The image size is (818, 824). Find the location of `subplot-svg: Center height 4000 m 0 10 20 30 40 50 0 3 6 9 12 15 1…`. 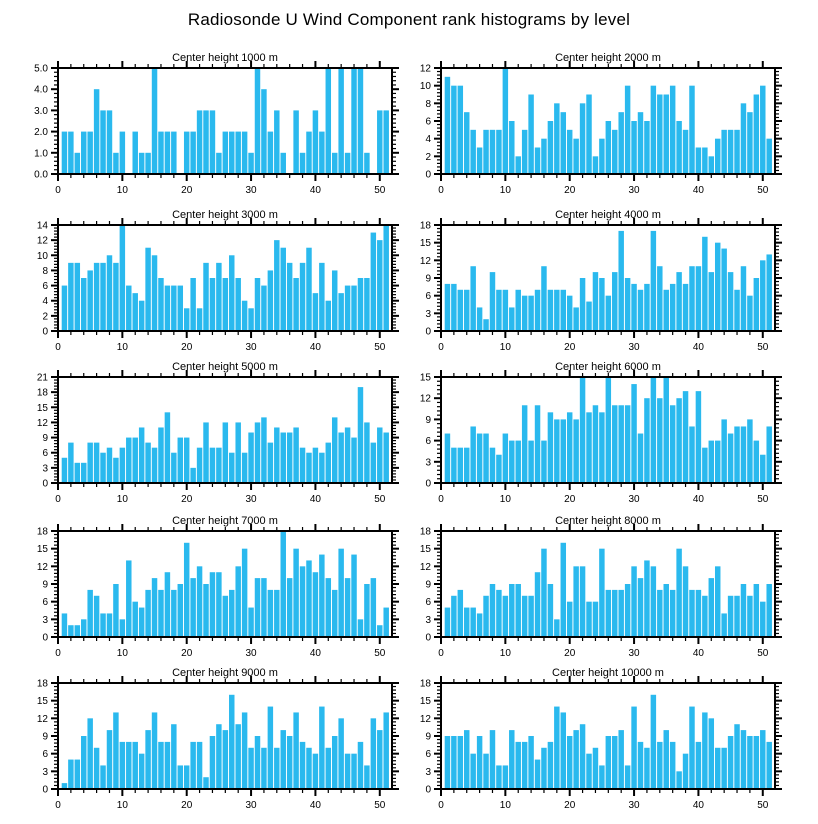

subplot-svg: Center height 4000 m 0 10 20 30 40 50 0 3 6 9 12 15 1… is located at coordinates (601, 281).